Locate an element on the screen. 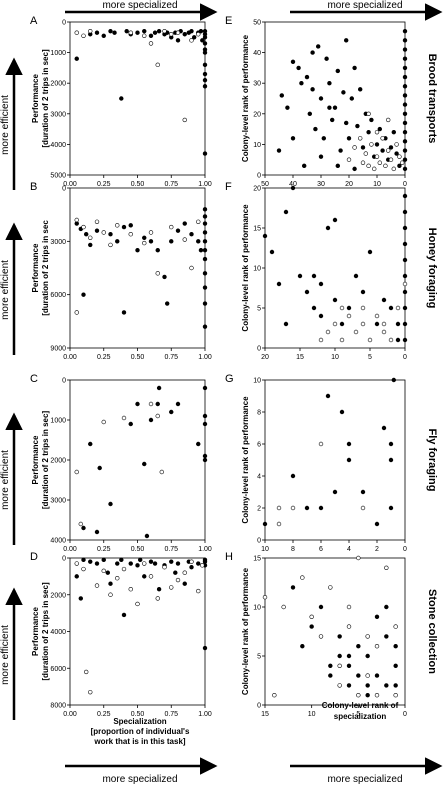 The height and width of the screenshot is (786, 446). x-tick-label: 0.25 is located at coordinates (104, 549).